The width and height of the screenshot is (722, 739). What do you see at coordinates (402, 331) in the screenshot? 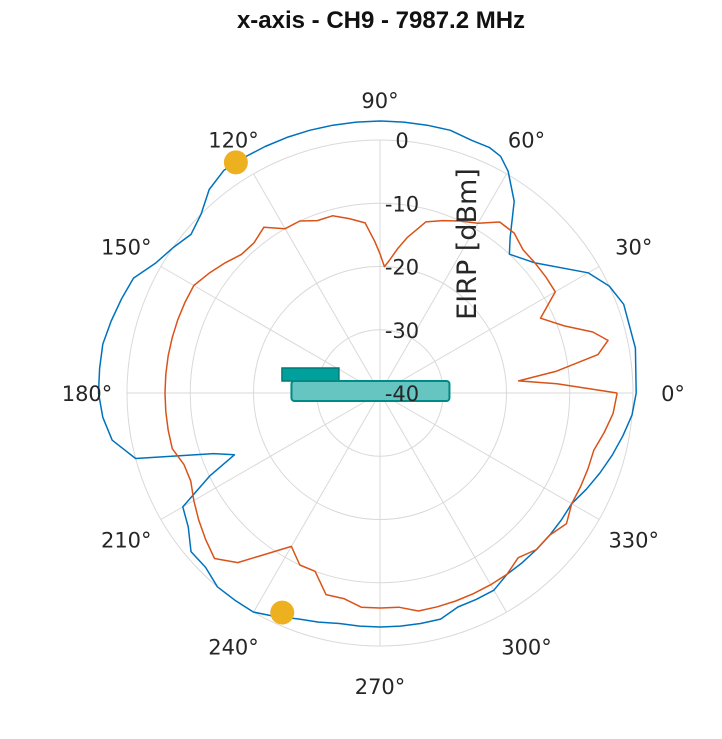
I see `r-tick-label: -30` at bounding box center [402, 331].